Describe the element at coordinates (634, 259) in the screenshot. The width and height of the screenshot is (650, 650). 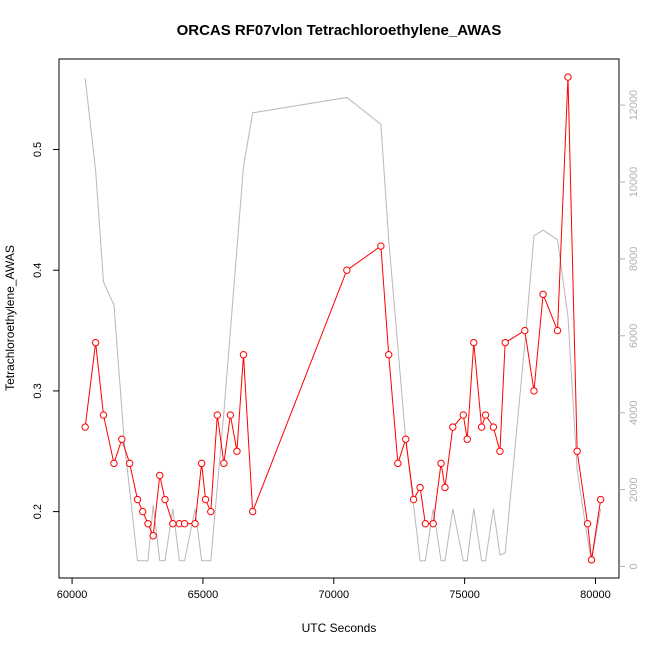
I see `y2-tick-label-4: 8000` at that location.